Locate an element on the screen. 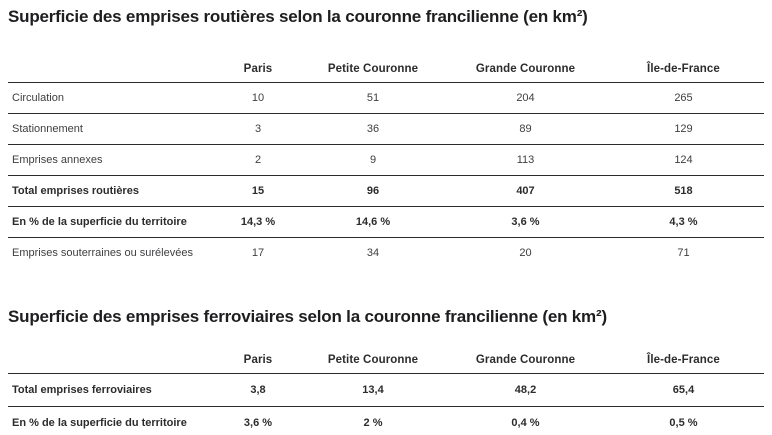 Image resolution: width=772 pixels, height=435 pixels. cell-value: 96 is located at coordinates (373, 190).